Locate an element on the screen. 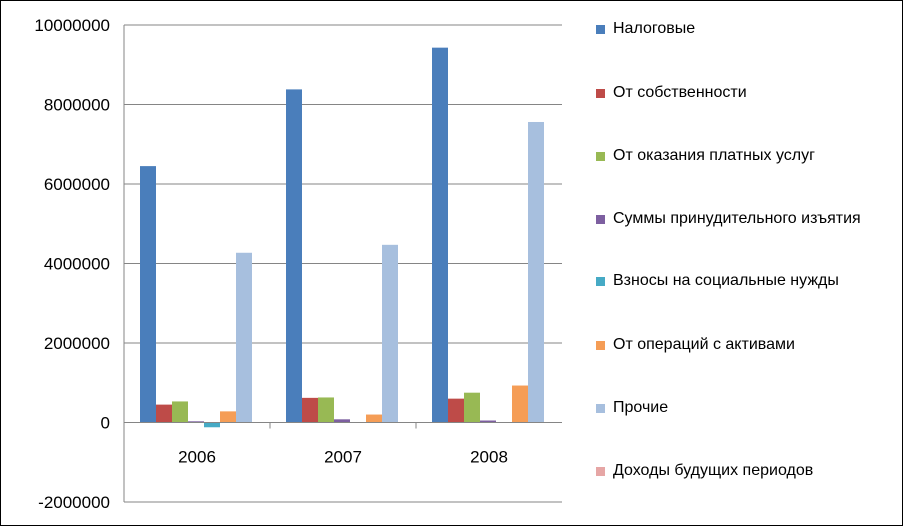 This screenshot has width=903, height=526. legend-item: Доходы будущих периодов is located at coordinates (741, 471).